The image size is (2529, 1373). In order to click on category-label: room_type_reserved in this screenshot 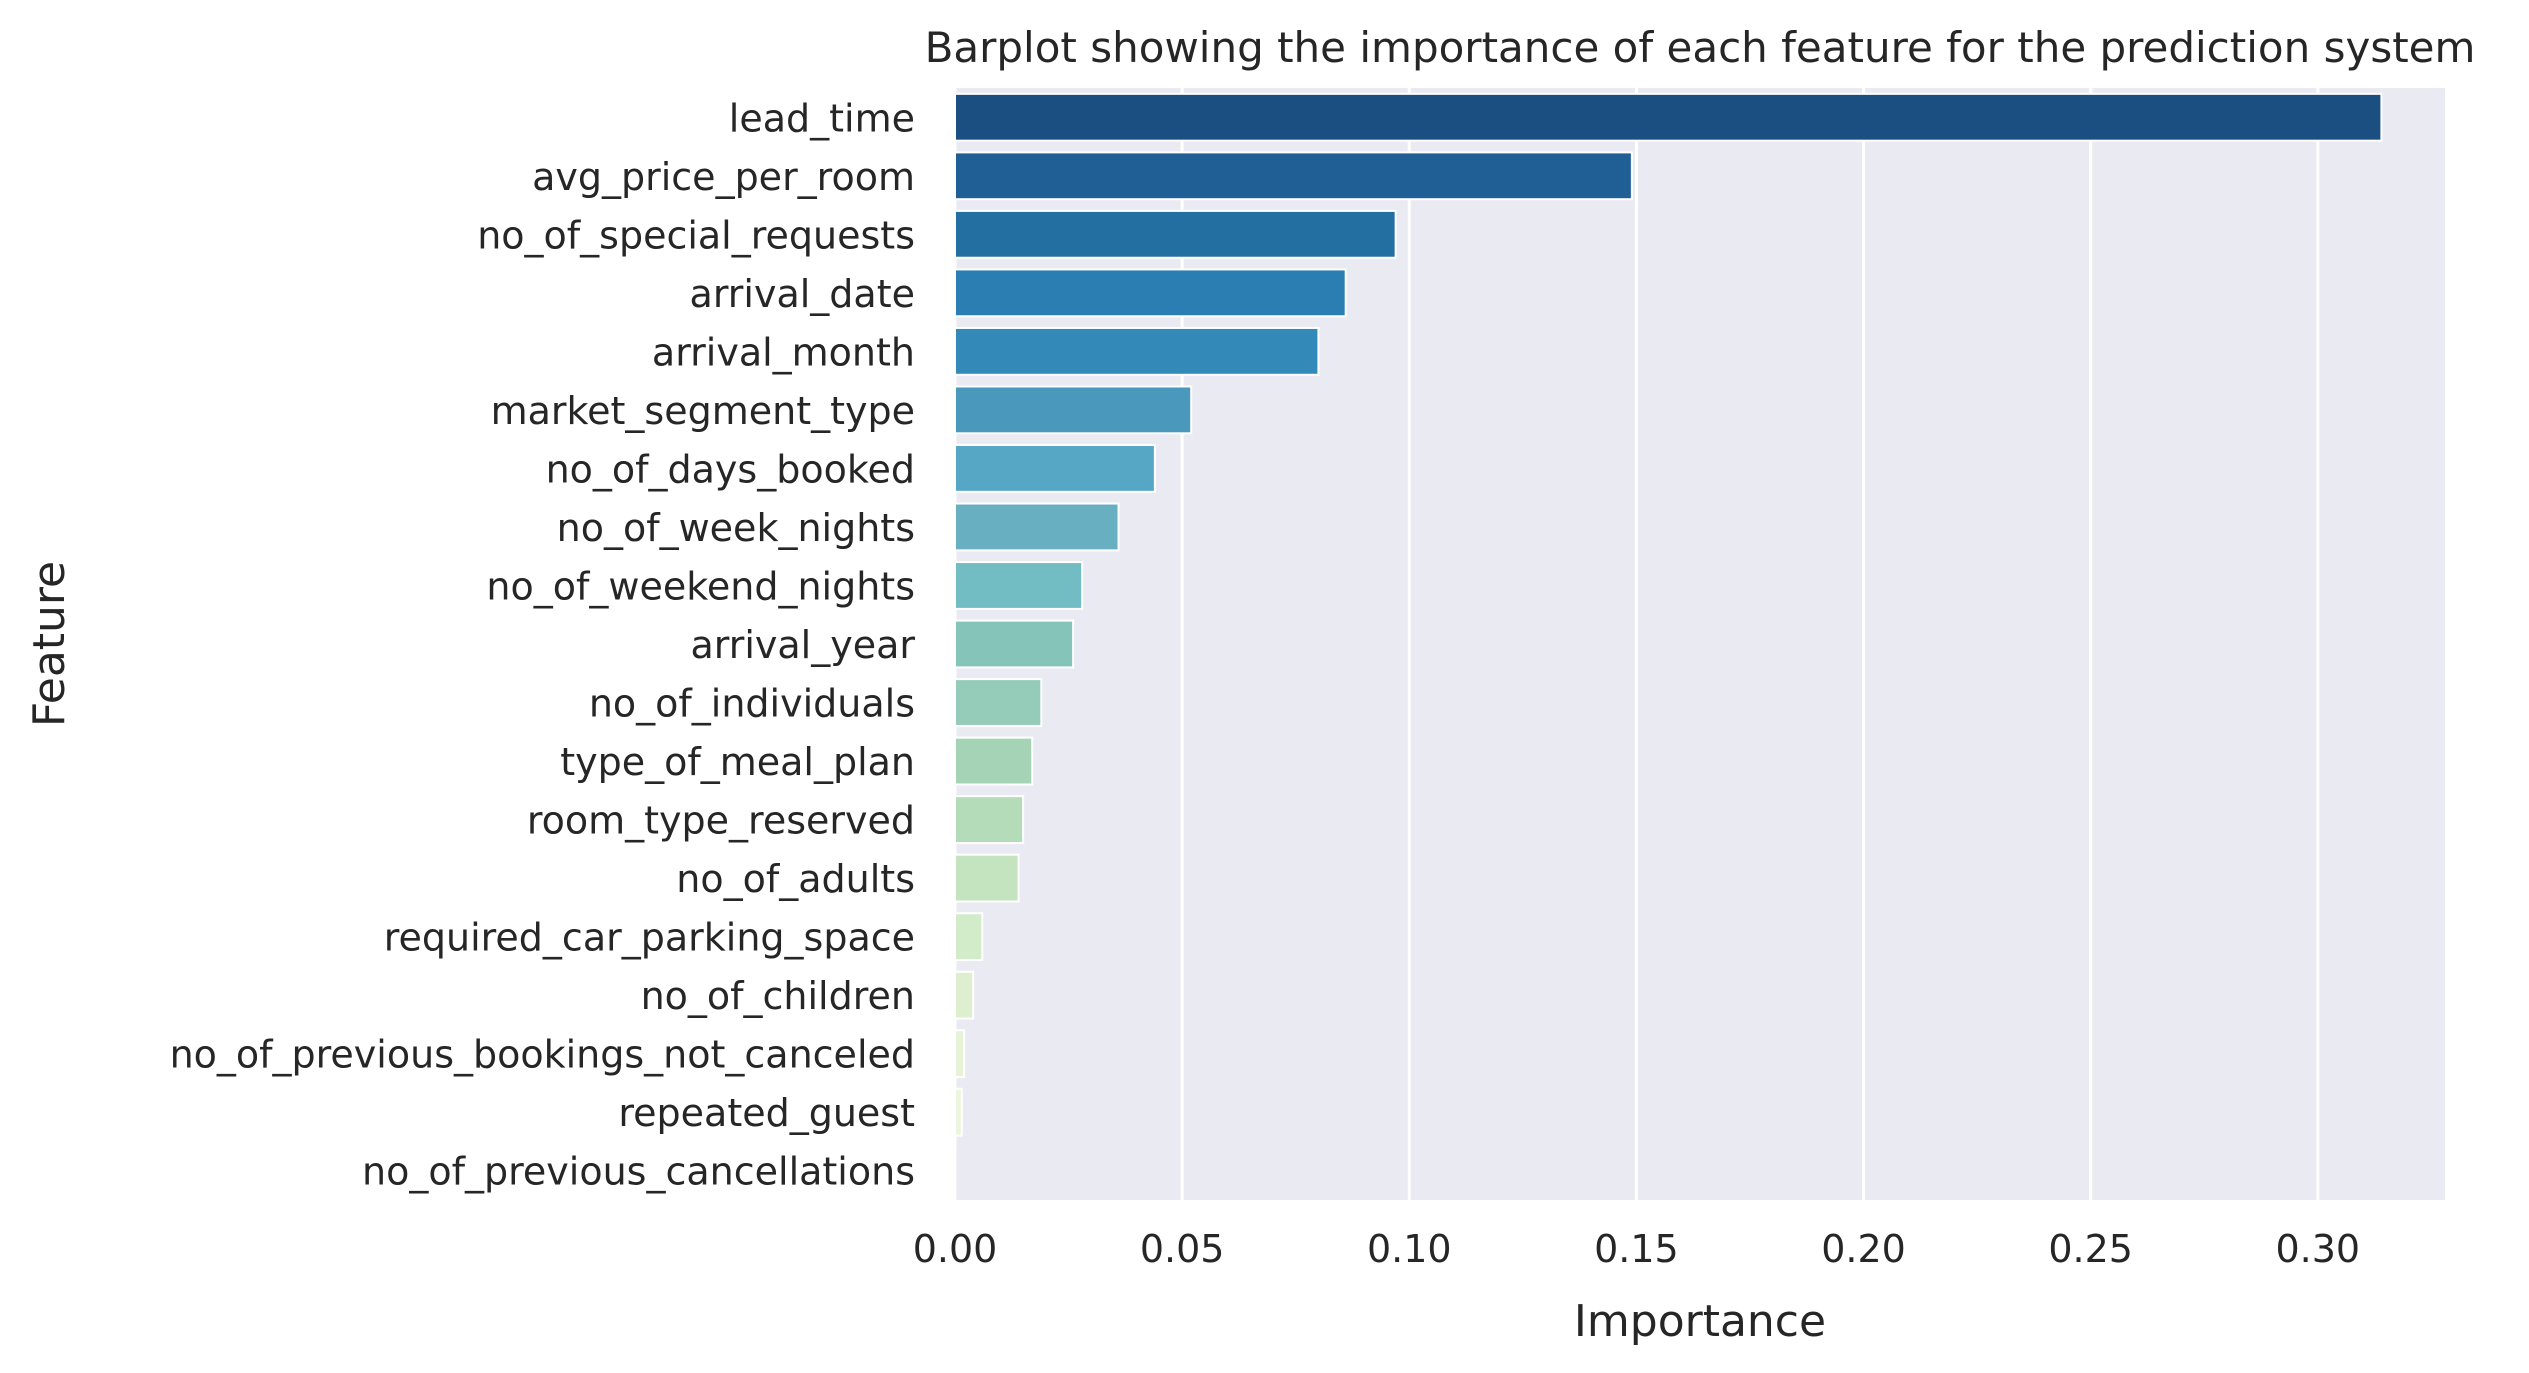, I will do `click(721, 821)`.